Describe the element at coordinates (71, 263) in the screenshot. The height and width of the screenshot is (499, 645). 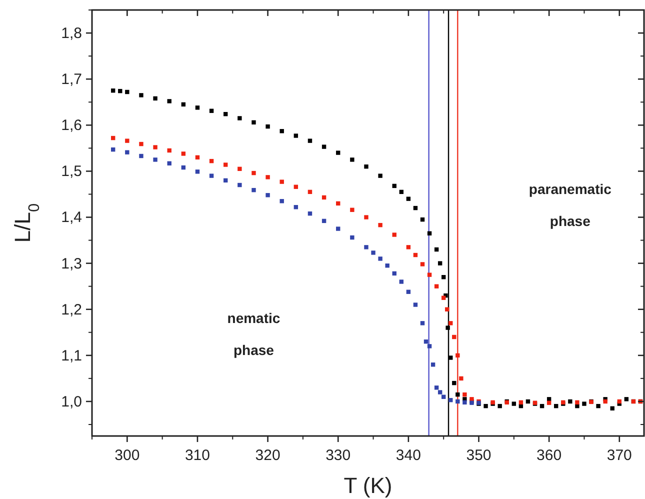
I see `y-tick-label: 1,3` at that location.